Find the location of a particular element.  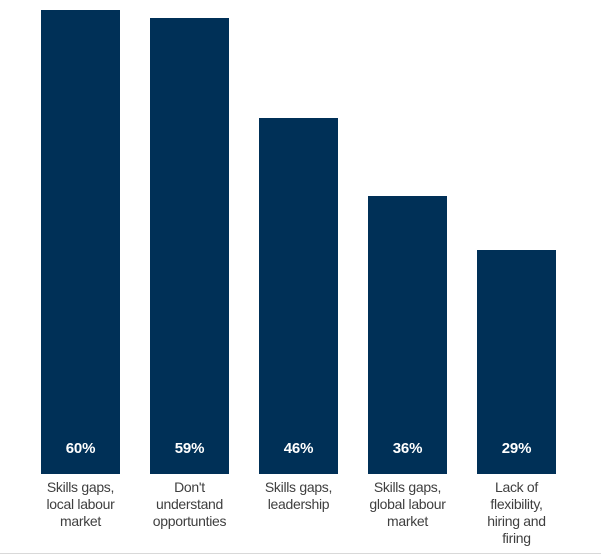

category-label: Don't understand opportunties is located at coordinates (189, 504).